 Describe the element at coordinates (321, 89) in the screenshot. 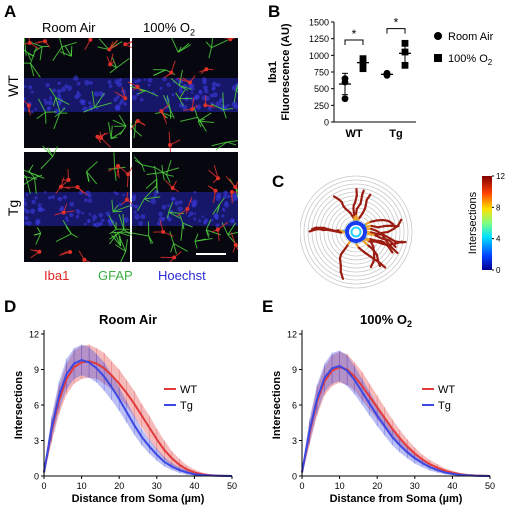

I see `y-tick-label: 500` at that location.